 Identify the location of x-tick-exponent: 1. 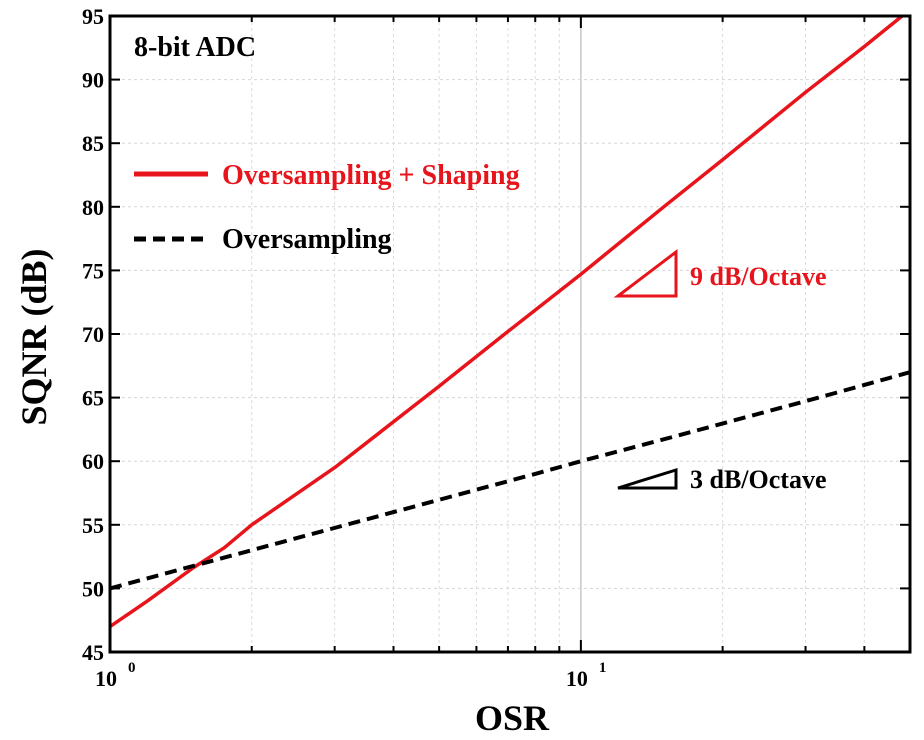
(603, 668).